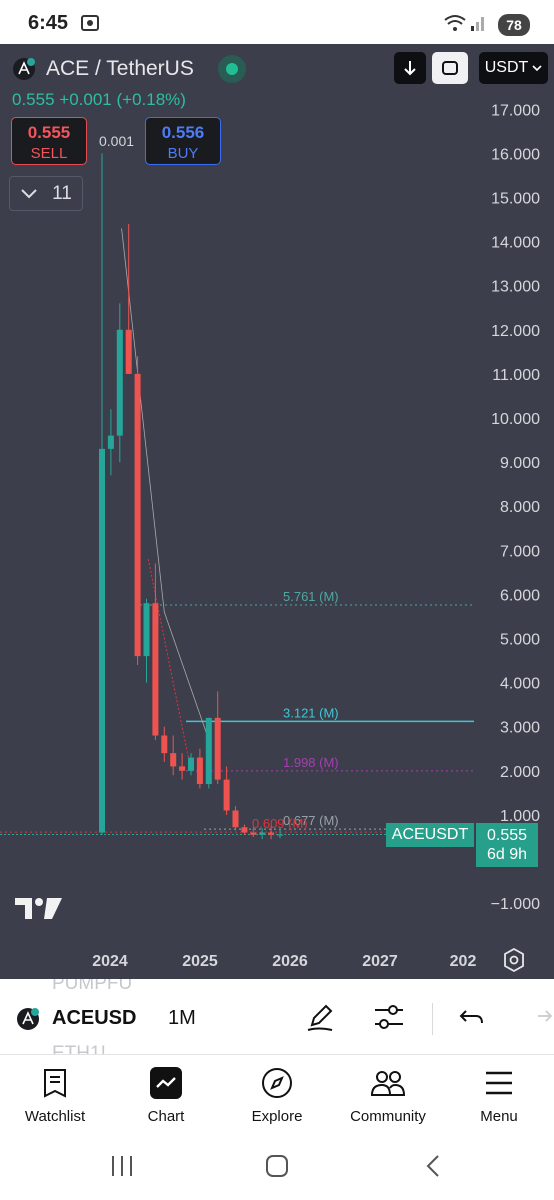 The width and height of the screenshot is (554, 1200). I want to click on bottom-navigation: Watchlist Chart Explore Community Menu, so click(277, 1097).